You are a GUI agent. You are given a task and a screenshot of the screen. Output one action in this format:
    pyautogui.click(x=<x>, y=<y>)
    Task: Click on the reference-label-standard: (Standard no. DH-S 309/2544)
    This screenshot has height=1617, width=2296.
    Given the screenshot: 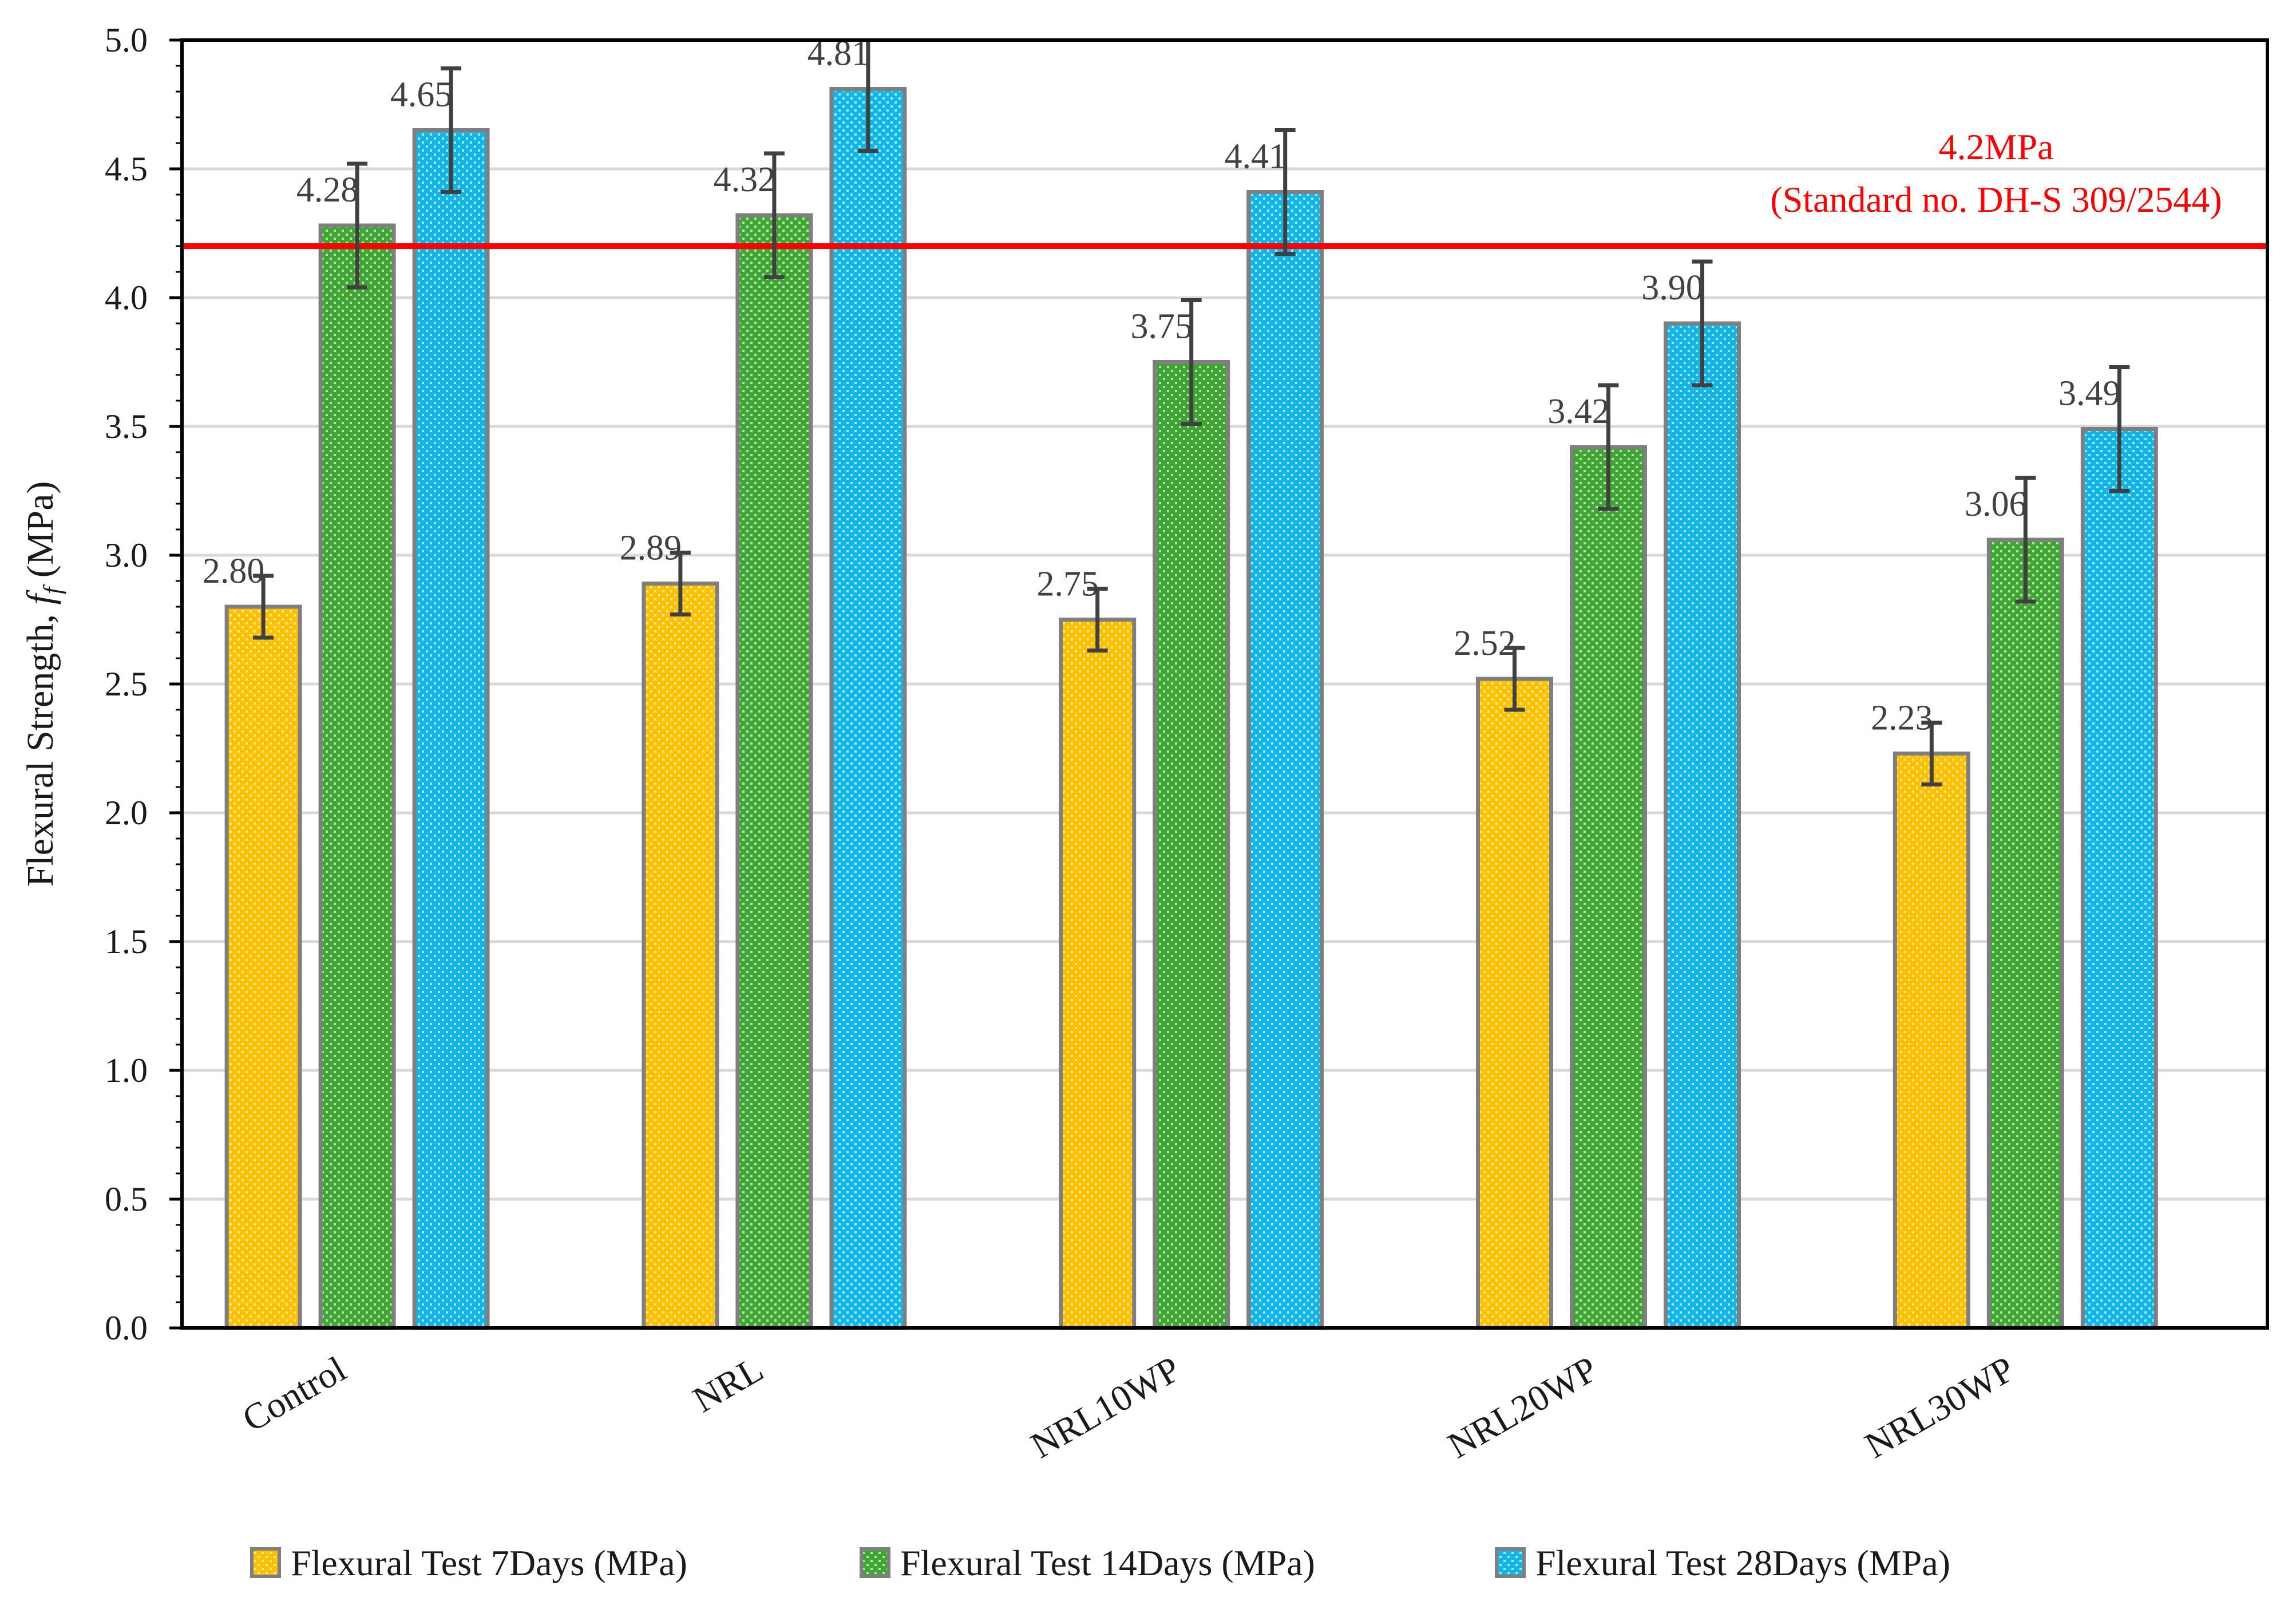 What is the action you would take?
    pyautogui.click(x=1996, y=199)
    